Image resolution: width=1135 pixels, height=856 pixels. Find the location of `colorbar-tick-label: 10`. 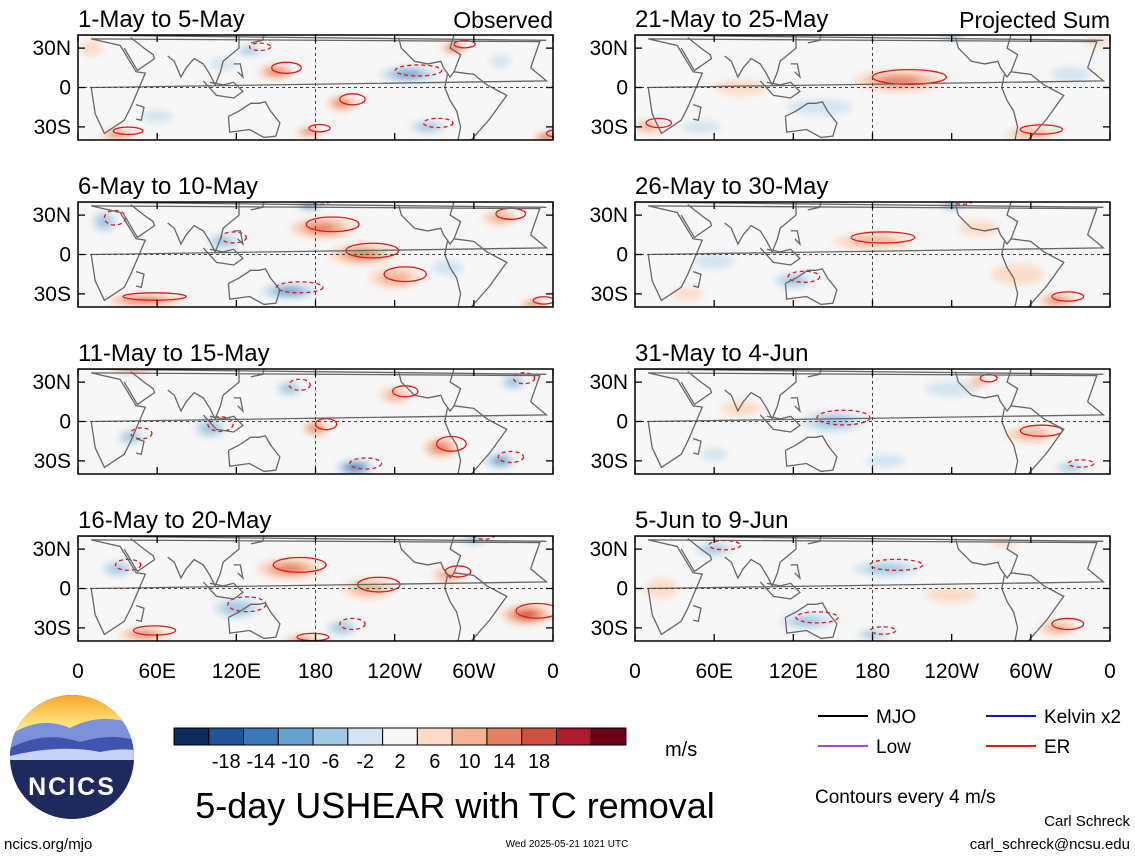

colorbar-tick-label: 10 is located at coordinates (469, 762).